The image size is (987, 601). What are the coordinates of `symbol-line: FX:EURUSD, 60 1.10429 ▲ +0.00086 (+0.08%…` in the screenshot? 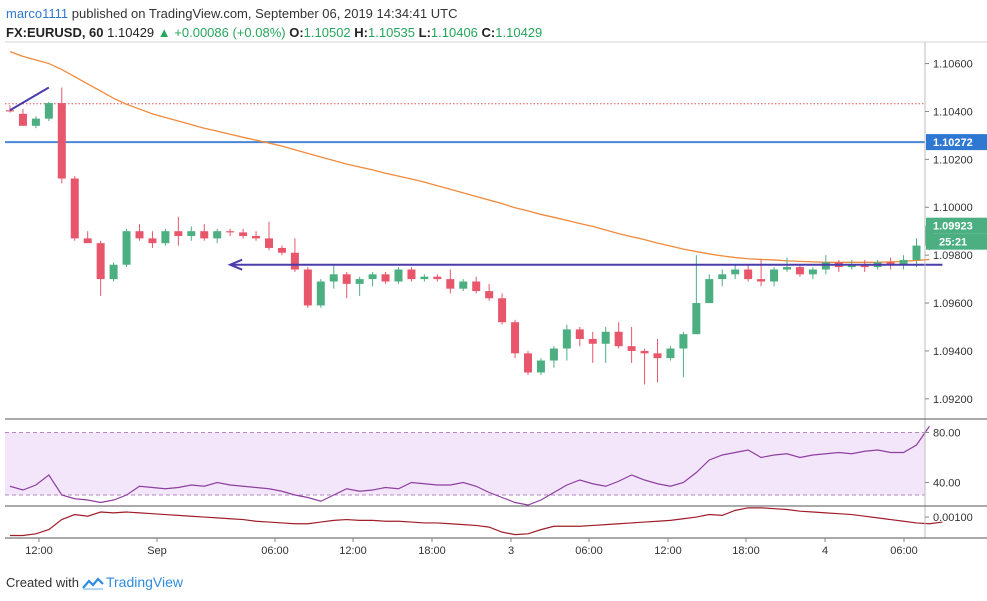 It's located at (274, 32).